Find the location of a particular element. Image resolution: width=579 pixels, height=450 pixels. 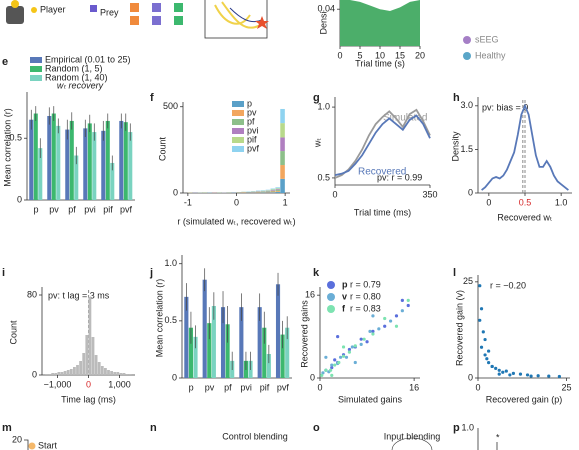

y-tick-label: 25 is located at coordinates (468, 281).